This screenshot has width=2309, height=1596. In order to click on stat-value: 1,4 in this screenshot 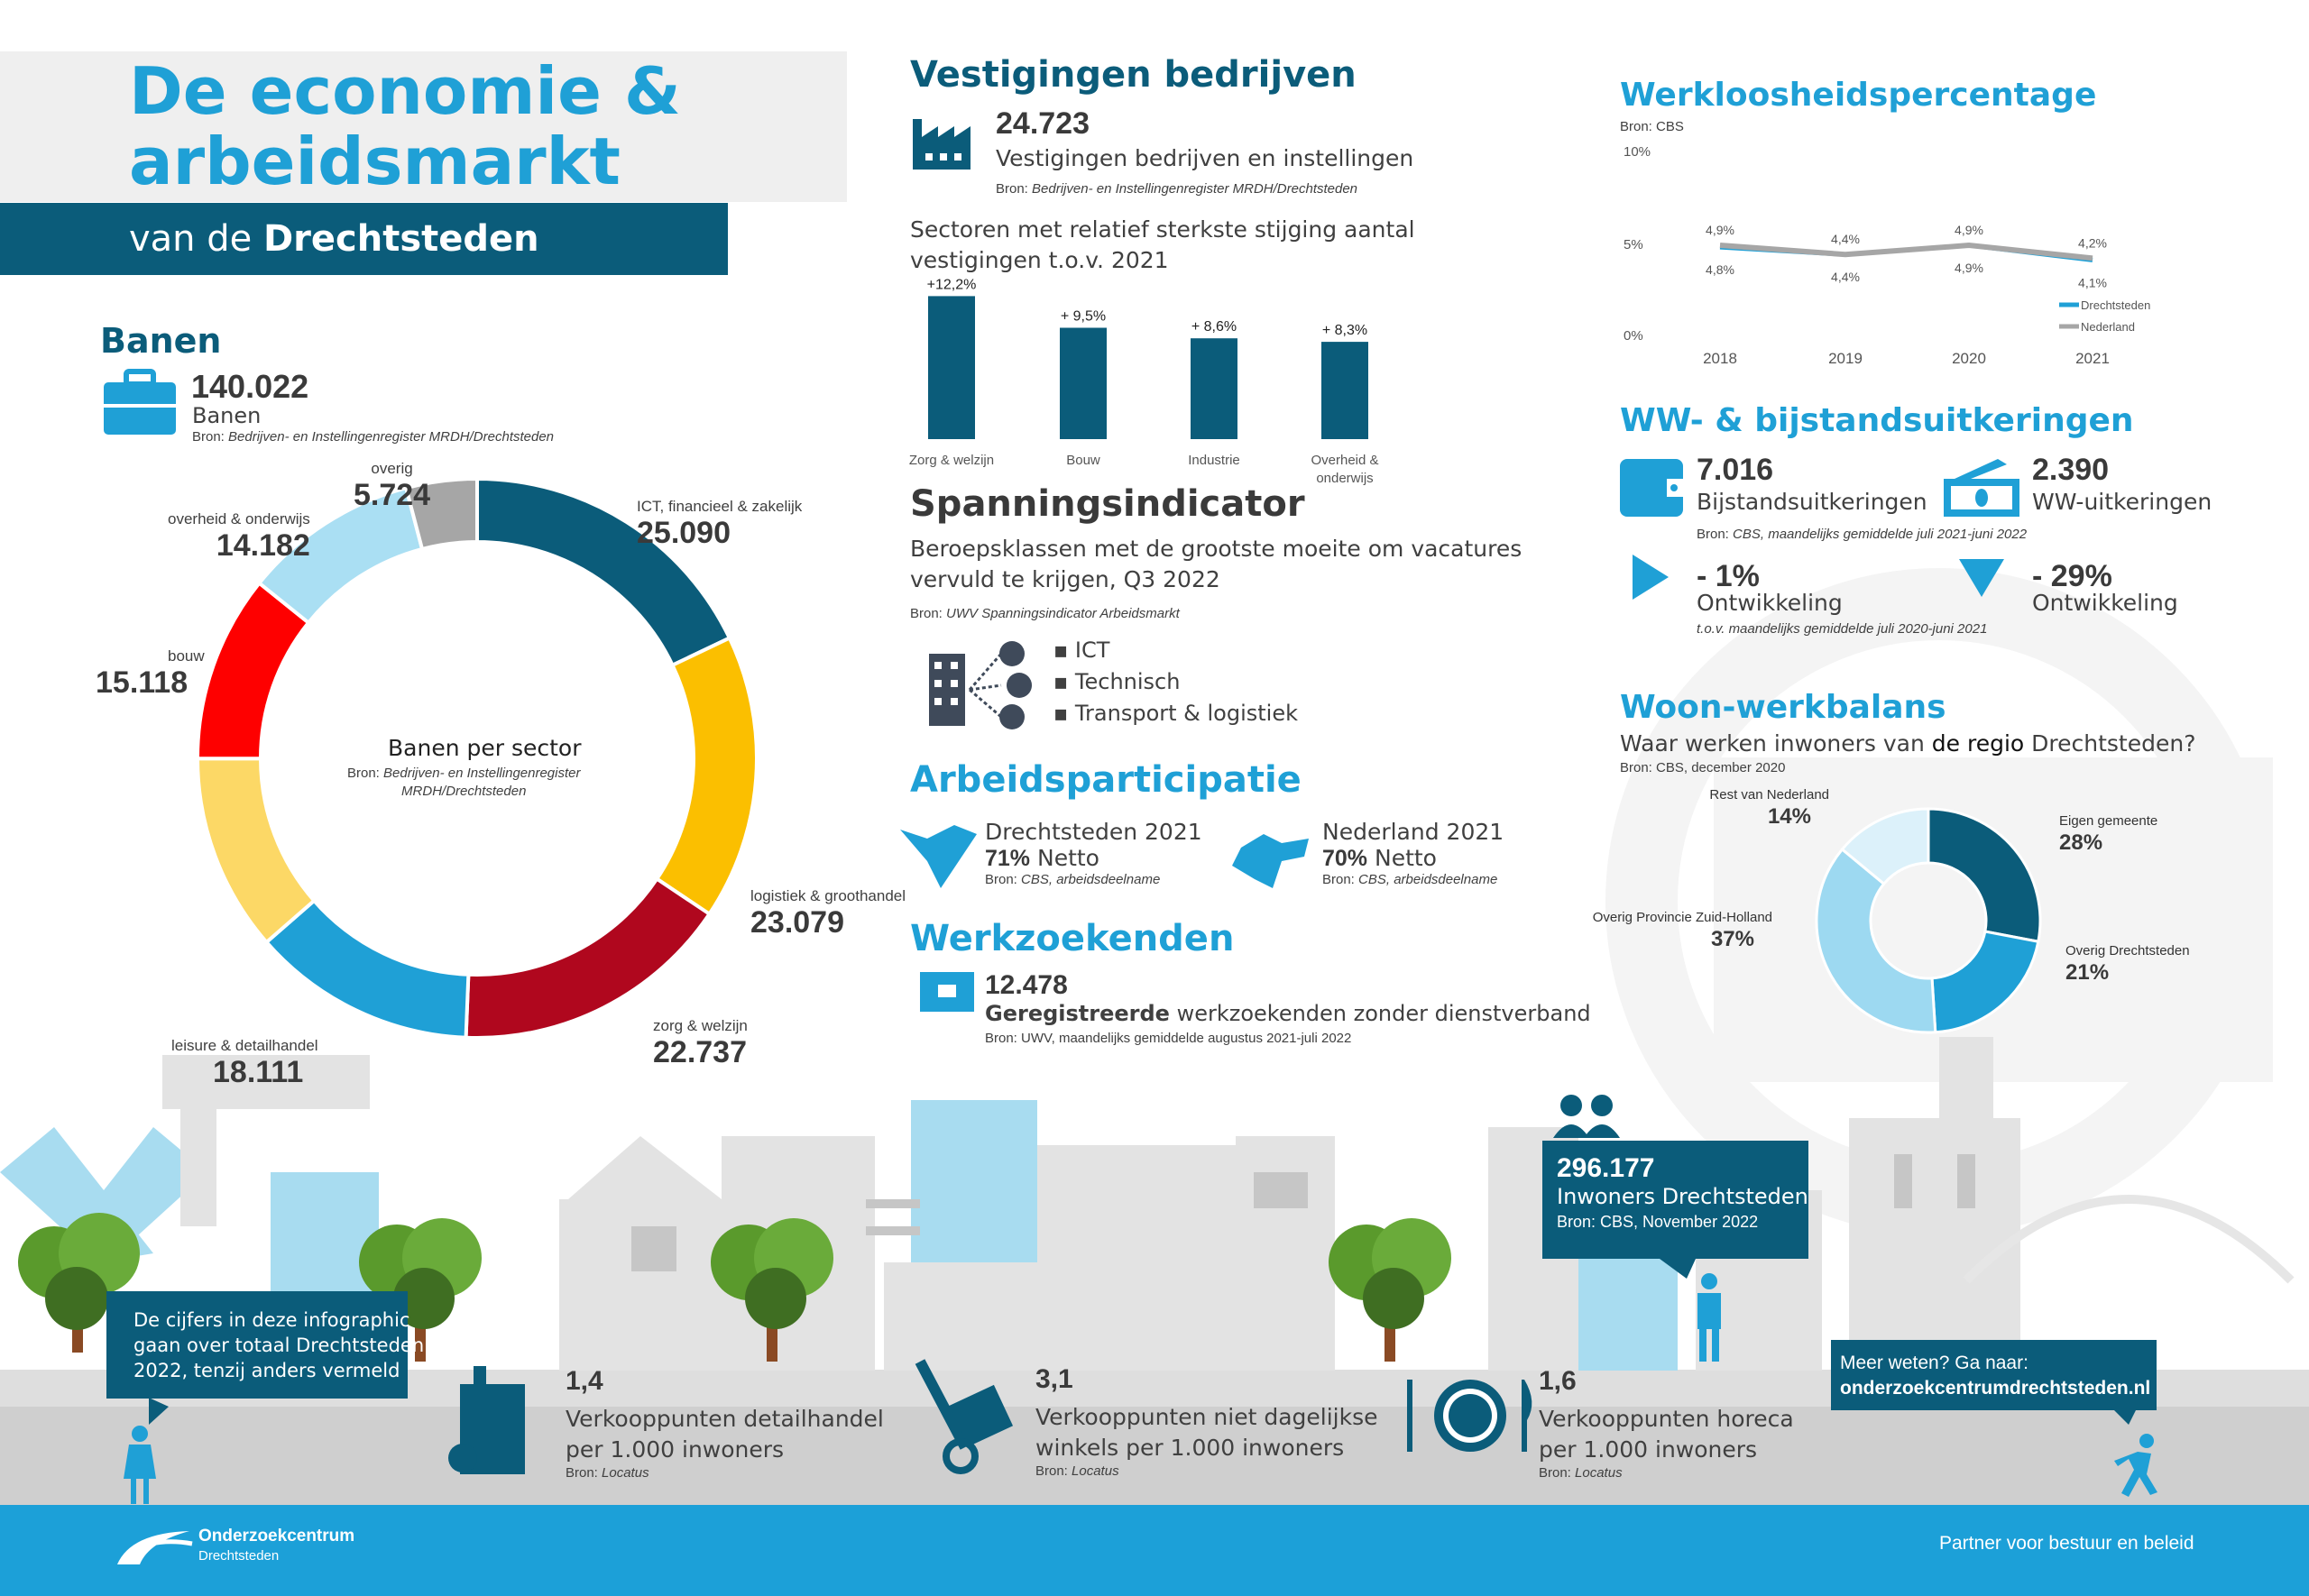, I will do `click(585, 1381)`.